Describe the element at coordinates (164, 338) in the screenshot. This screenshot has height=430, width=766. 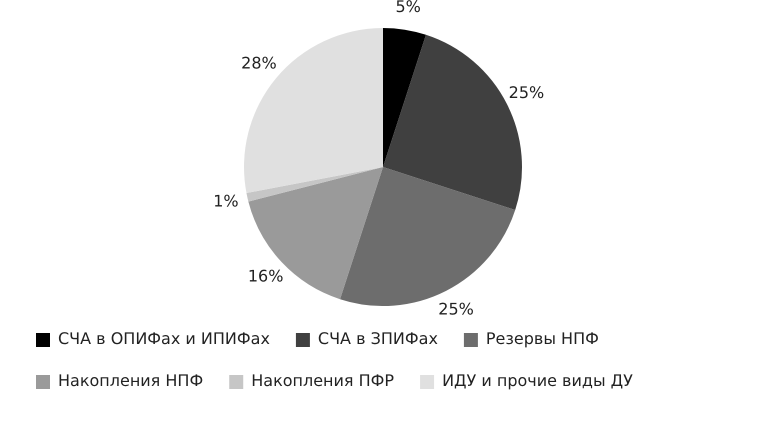
I see `legend-label: СЧА в ОПИФах и ИПИФах` at that location.